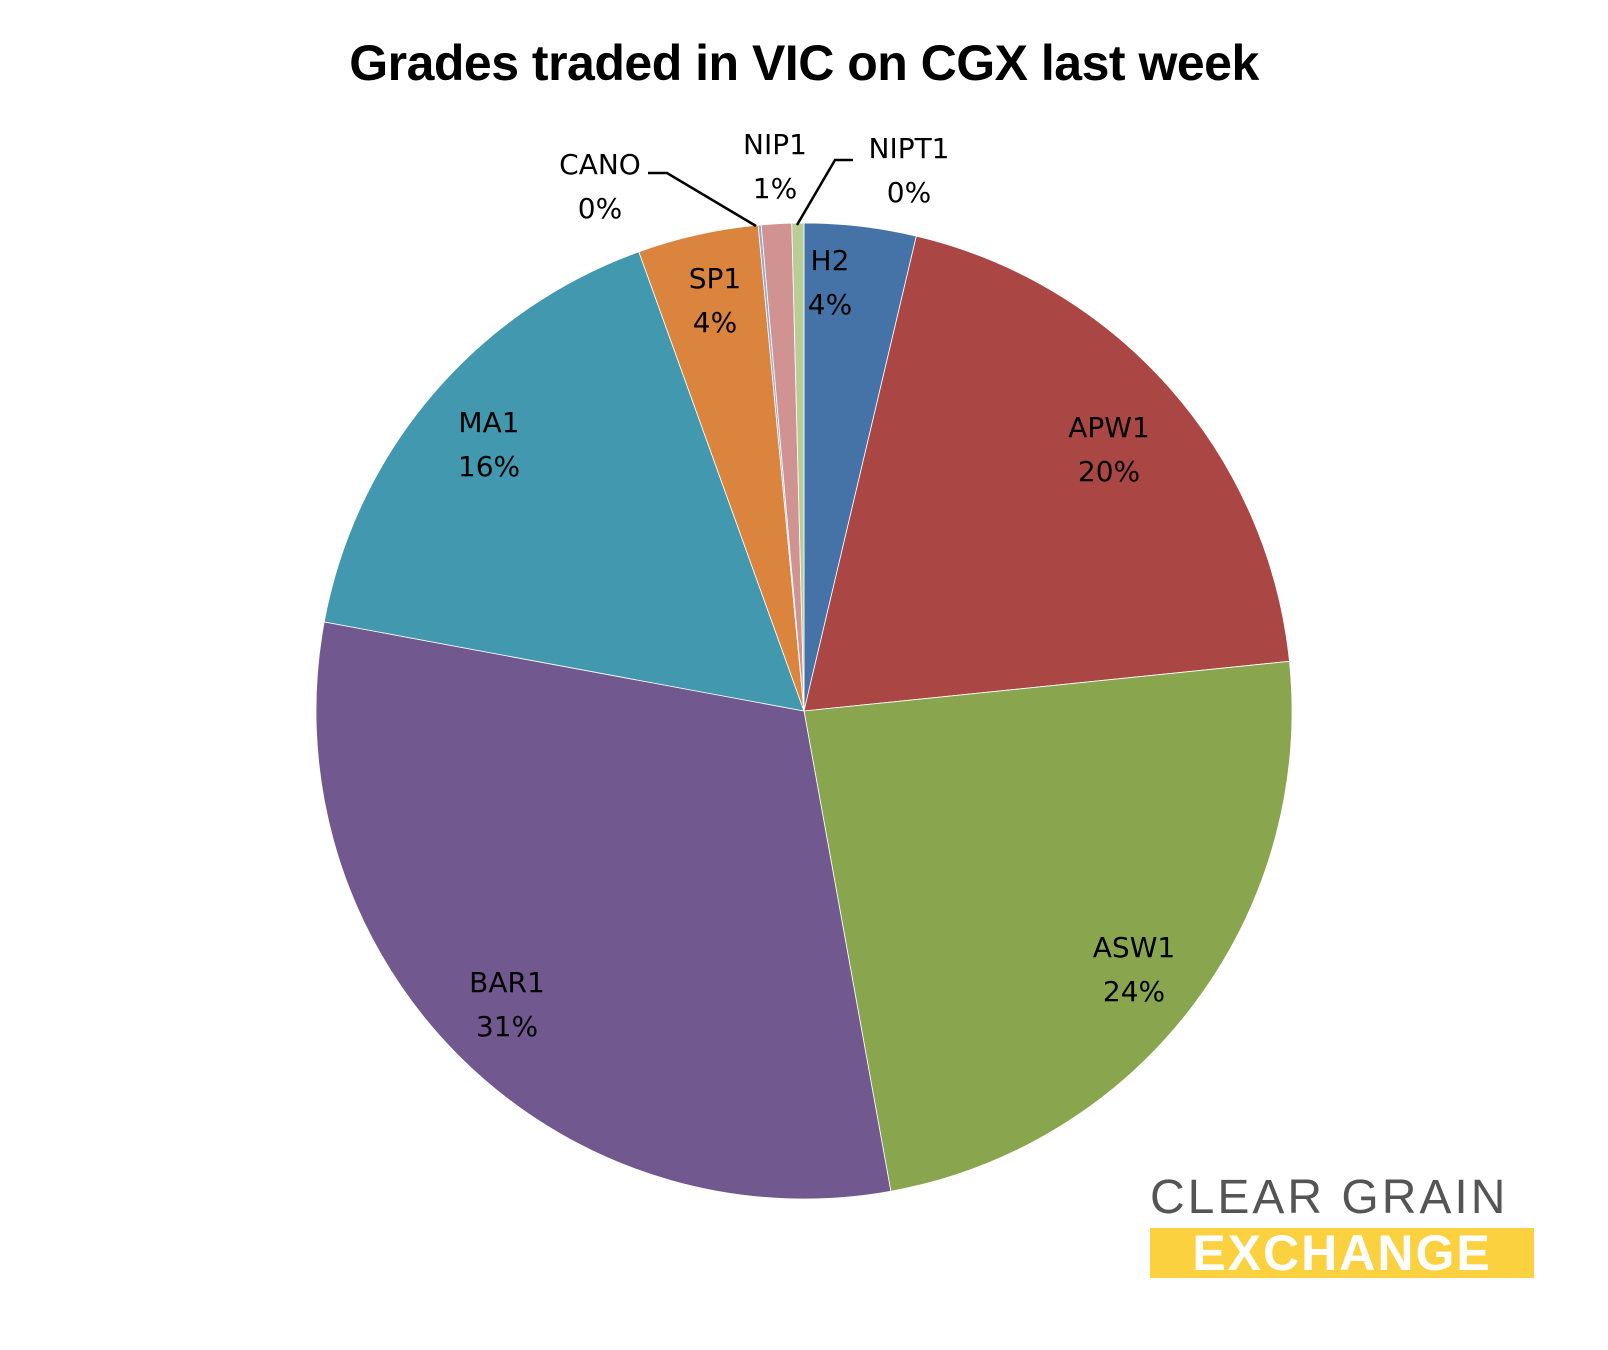 Image resolution: width=1608 pixels, height=1350 pixels. What do you see at coordinates (702, 199) in the screenshot?
I see `leader-line-cano` at bounding box center [702, 199].